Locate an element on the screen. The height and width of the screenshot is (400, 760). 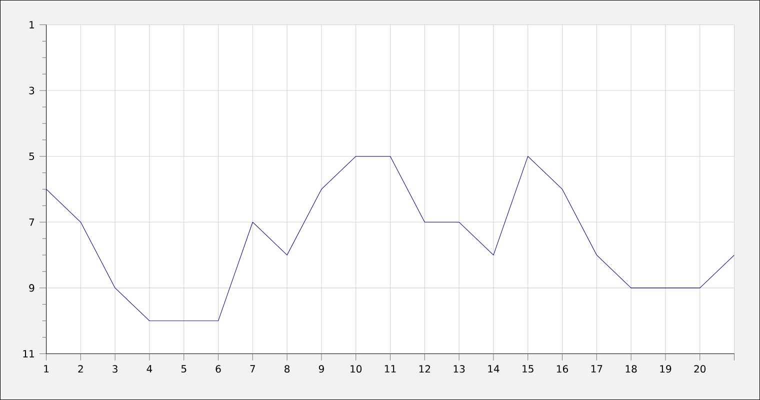
x-tick-label: 20 is located at coordinates (700, 369).